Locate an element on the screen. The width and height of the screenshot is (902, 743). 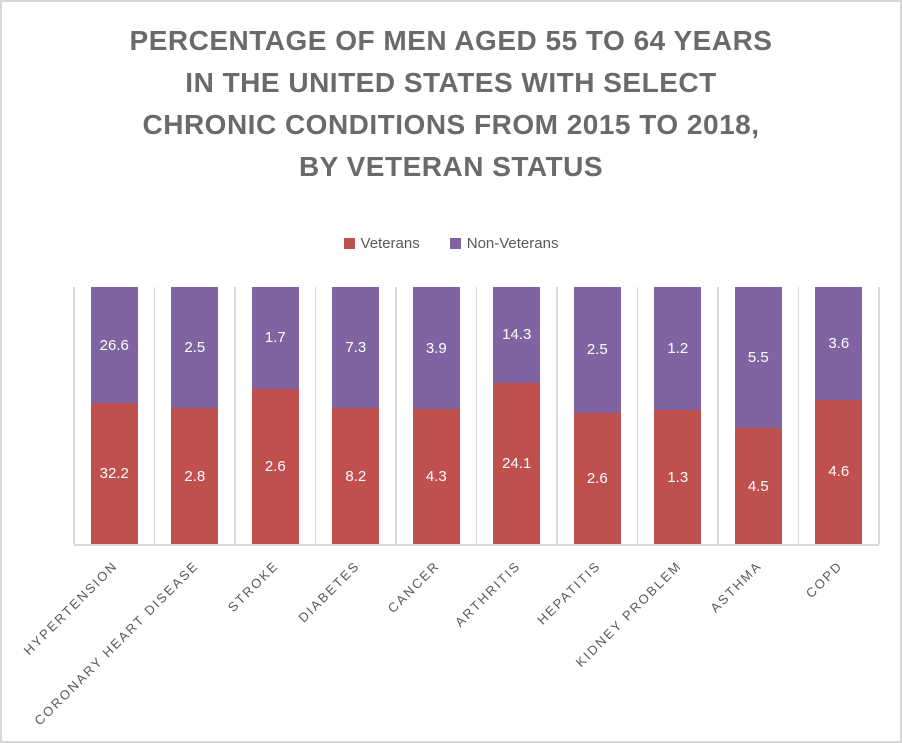
non-veterans-segment: 3.6 is located at coordinates (839, 343).